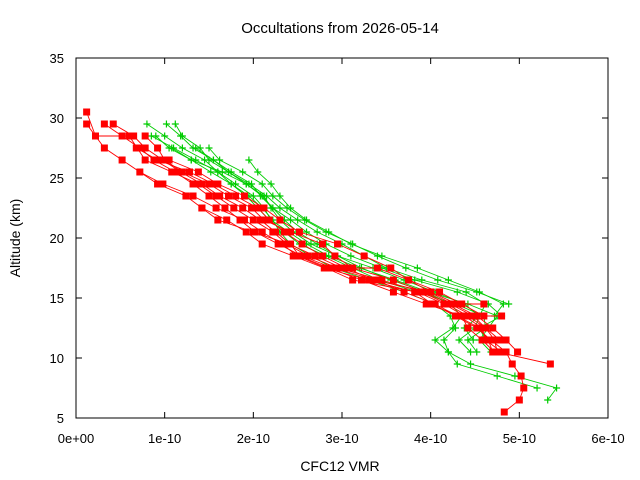 The width and height of the screenshot is (640, 480). Describe the element at coordinates (341, 438) in the screenshot. I see `x-tick-label: 3e-10` at that location.